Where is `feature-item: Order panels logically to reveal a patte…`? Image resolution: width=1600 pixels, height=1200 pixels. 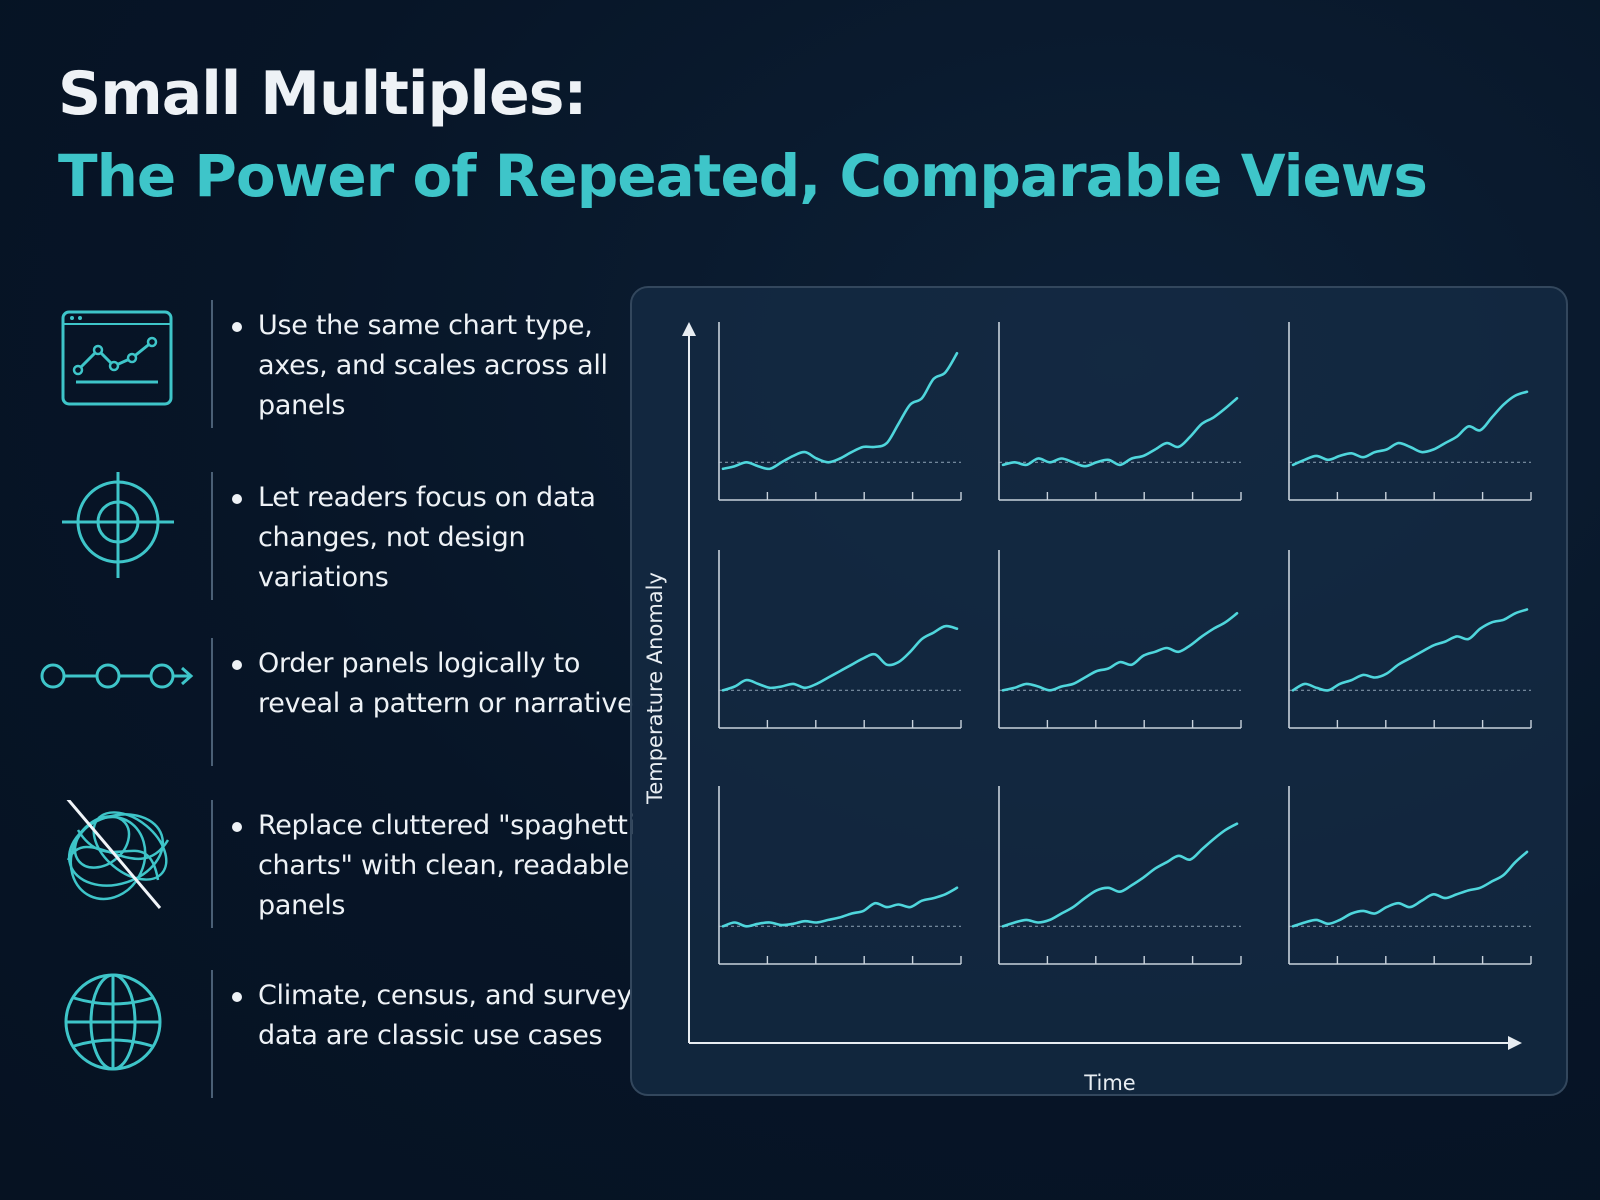
feature-item: Order panels logically to reveal a patte… is located at coordinates (336, 703).